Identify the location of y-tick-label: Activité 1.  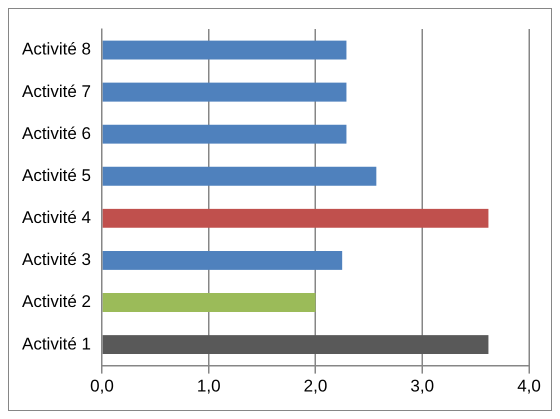
(56, 344).